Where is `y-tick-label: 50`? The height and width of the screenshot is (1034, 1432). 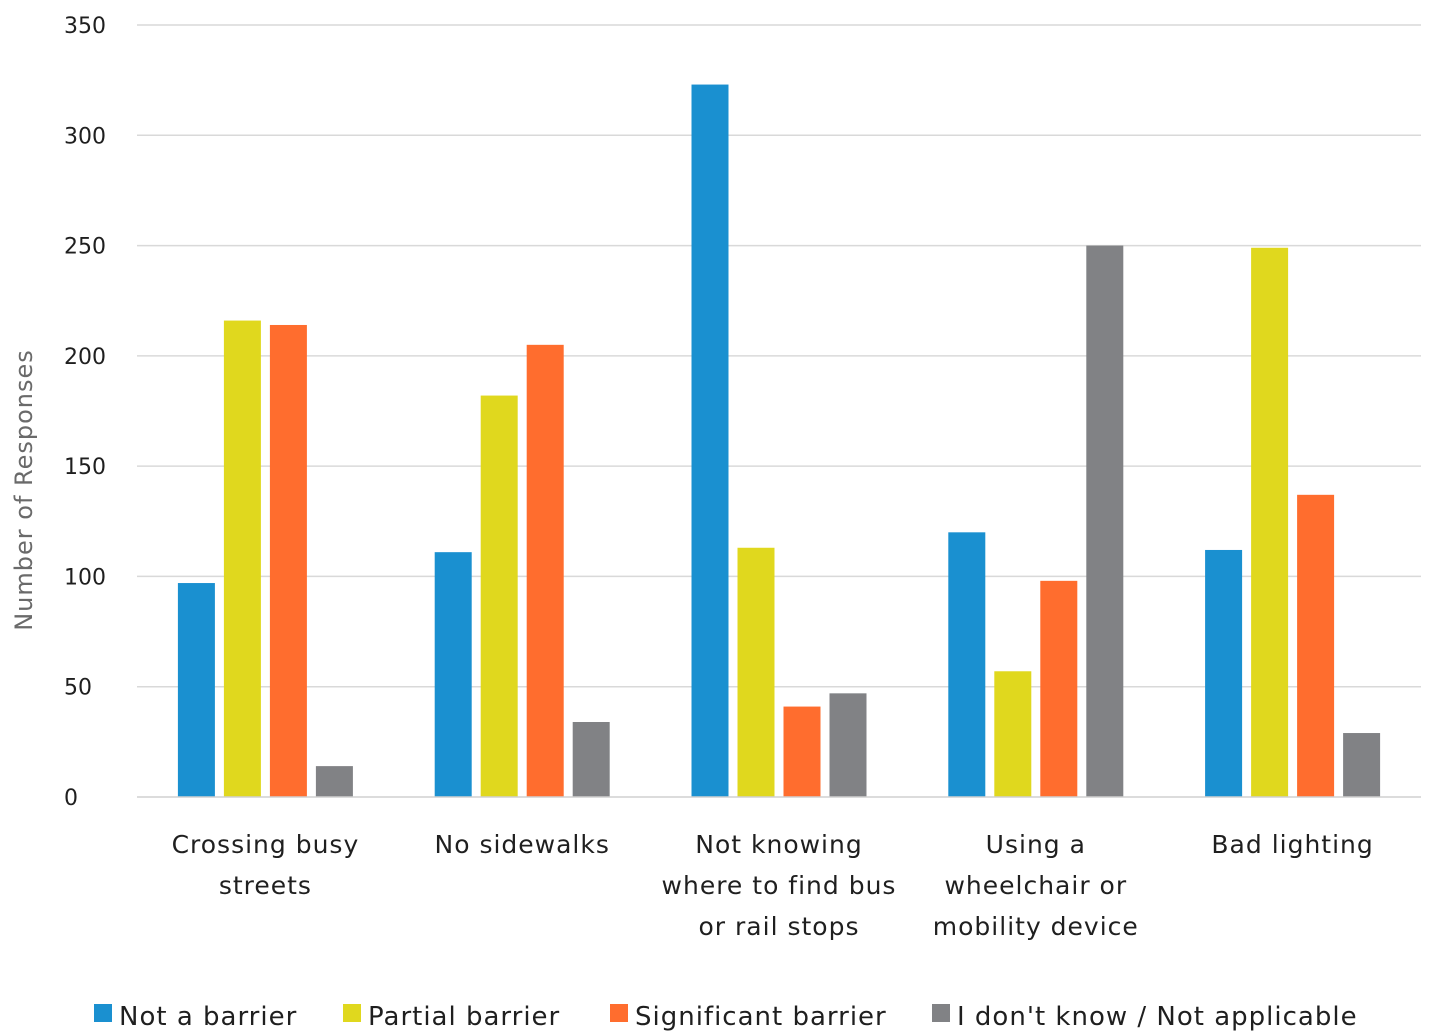
y-tick-label: 50 is located at coordinates (78, 688).